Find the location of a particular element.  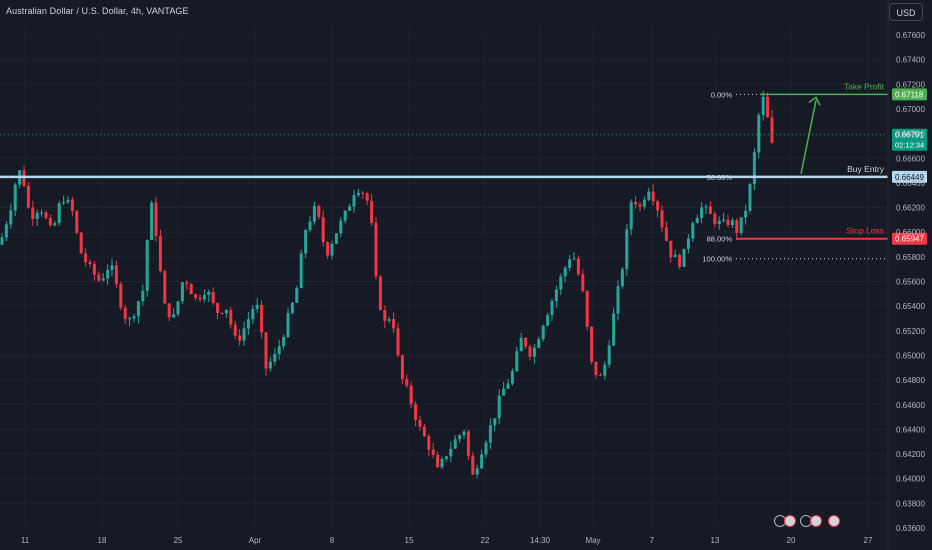

entry-badge-bg is located at coordinates (909, 176).